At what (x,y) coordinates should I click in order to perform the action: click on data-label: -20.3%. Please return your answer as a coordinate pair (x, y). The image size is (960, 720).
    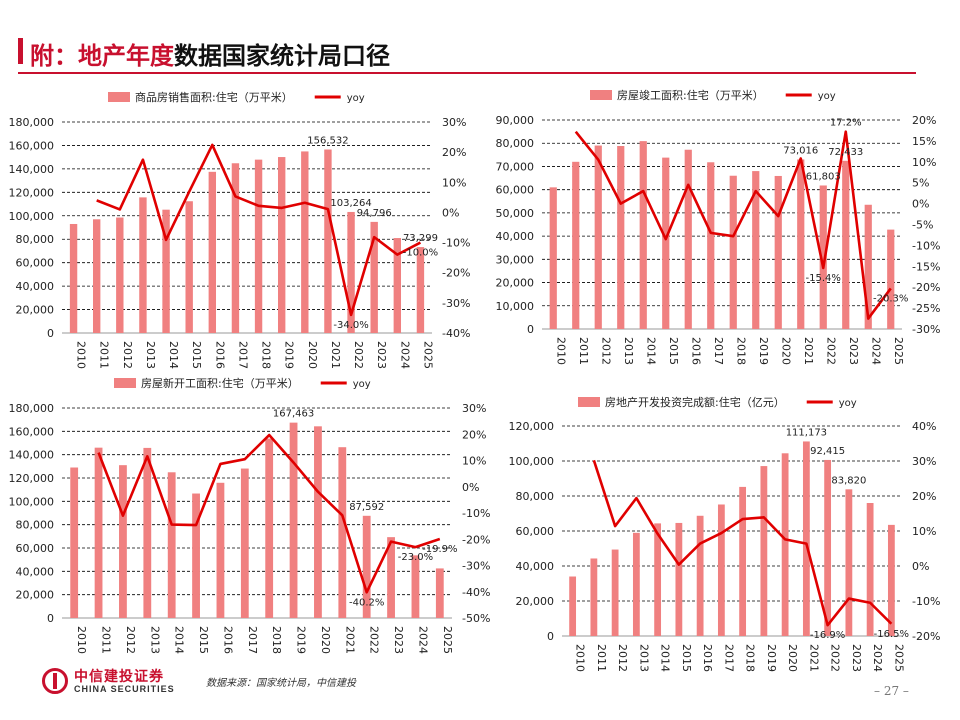
    Looking at the image, I should click on (890, 298).